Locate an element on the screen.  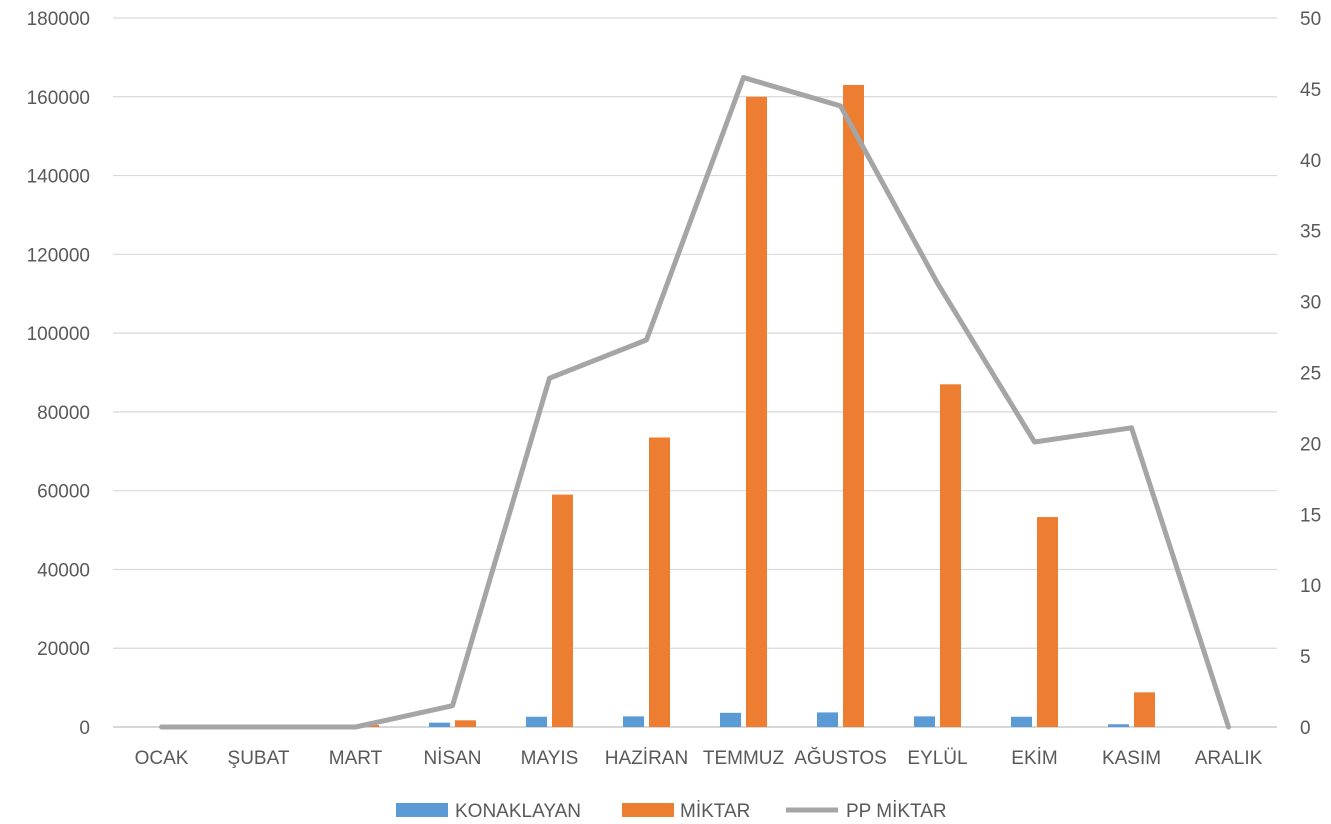
right-axis-ticks: 0 5 10 15 20 25 30 35 40 45 50 is located at coordinates (1310, 374).